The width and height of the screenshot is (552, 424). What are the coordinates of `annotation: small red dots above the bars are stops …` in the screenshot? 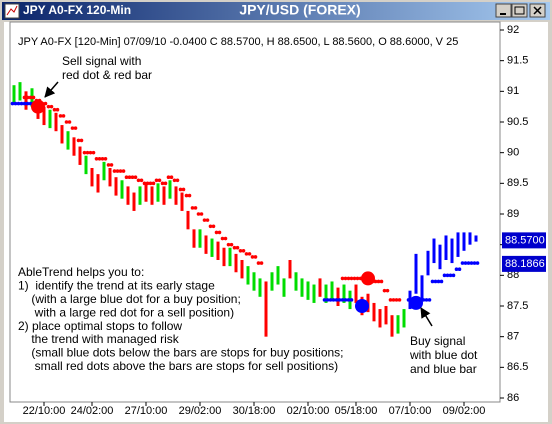 It's located at (178, 366).